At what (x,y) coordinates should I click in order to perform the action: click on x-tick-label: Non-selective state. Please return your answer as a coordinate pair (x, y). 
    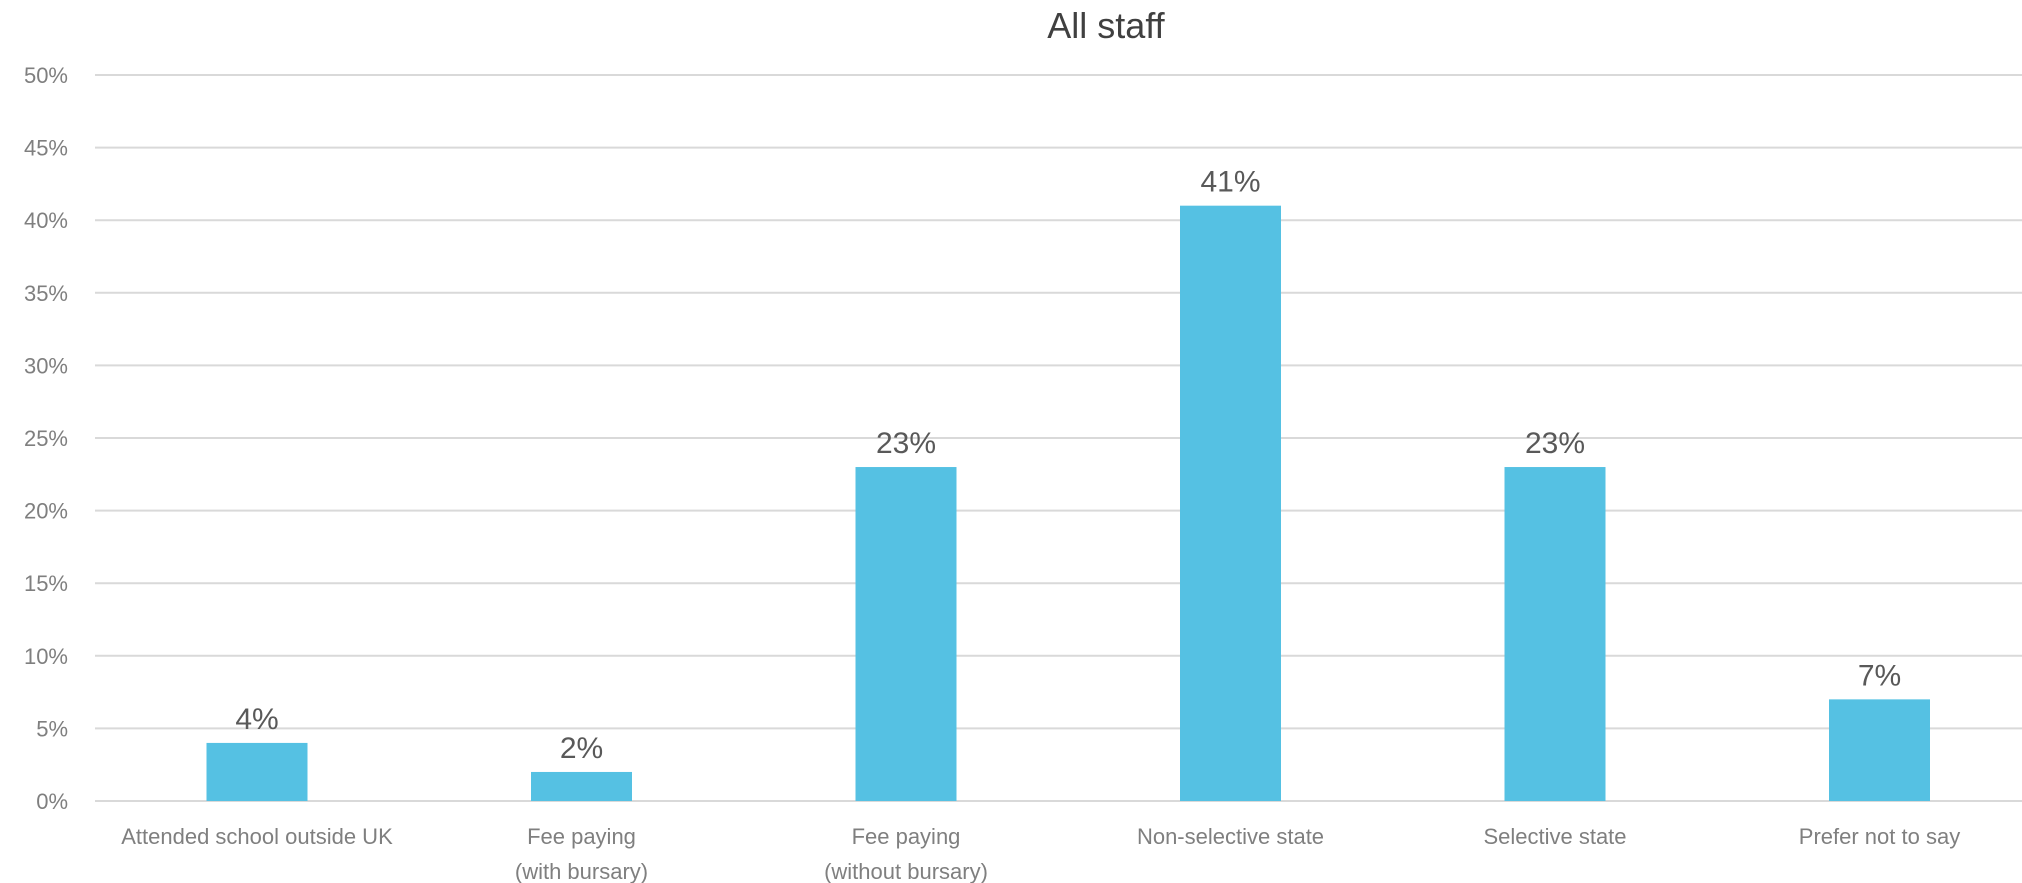
    Looking at the image, I should click on (1230, 836).